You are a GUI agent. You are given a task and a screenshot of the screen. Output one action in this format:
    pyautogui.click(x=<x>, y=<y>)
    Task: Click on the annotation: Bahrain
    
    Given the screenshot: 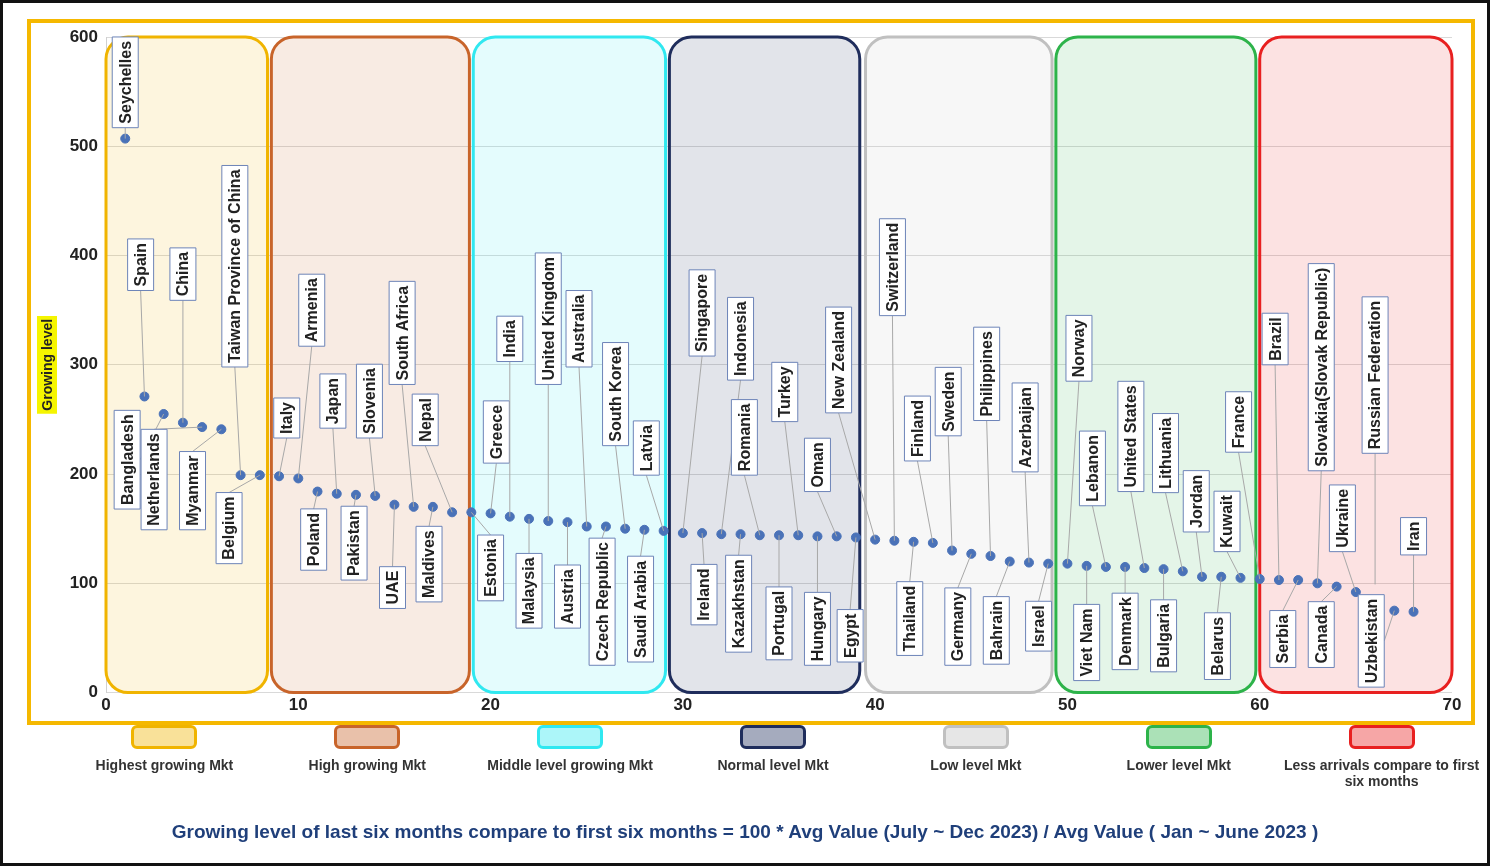 What is the action you would take?
    pyautogui.click(x=996, y=630)
    